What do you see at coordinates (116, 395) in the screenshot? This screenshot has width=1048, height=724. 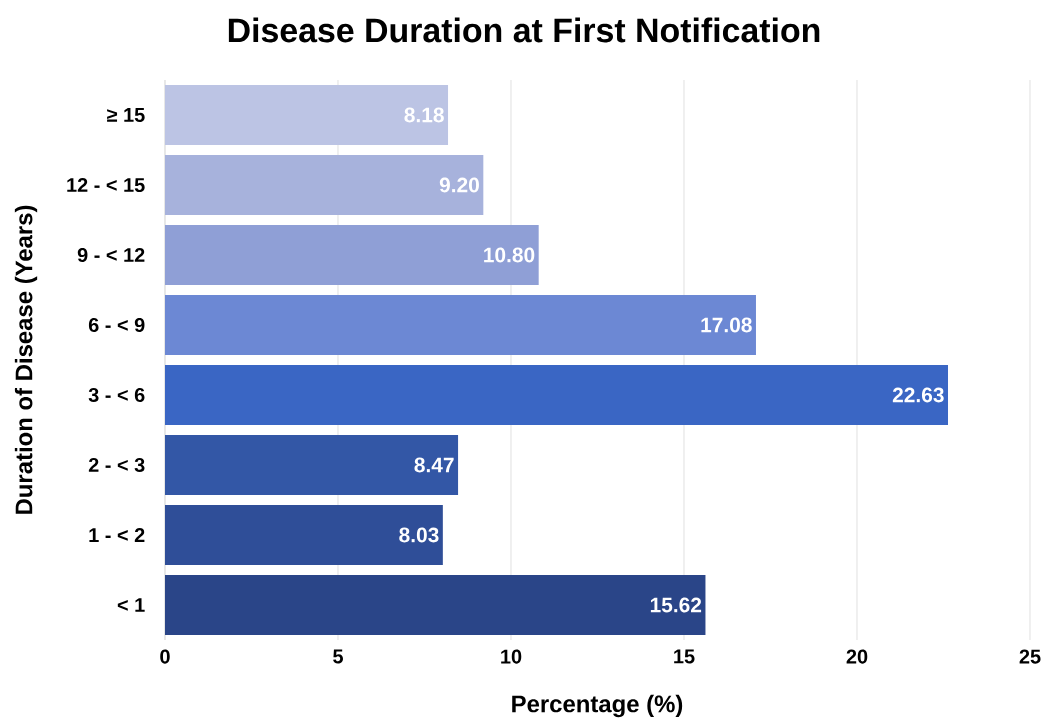 I see `y-tick-label: 3 - < 6` at bounding box center [116, 395].